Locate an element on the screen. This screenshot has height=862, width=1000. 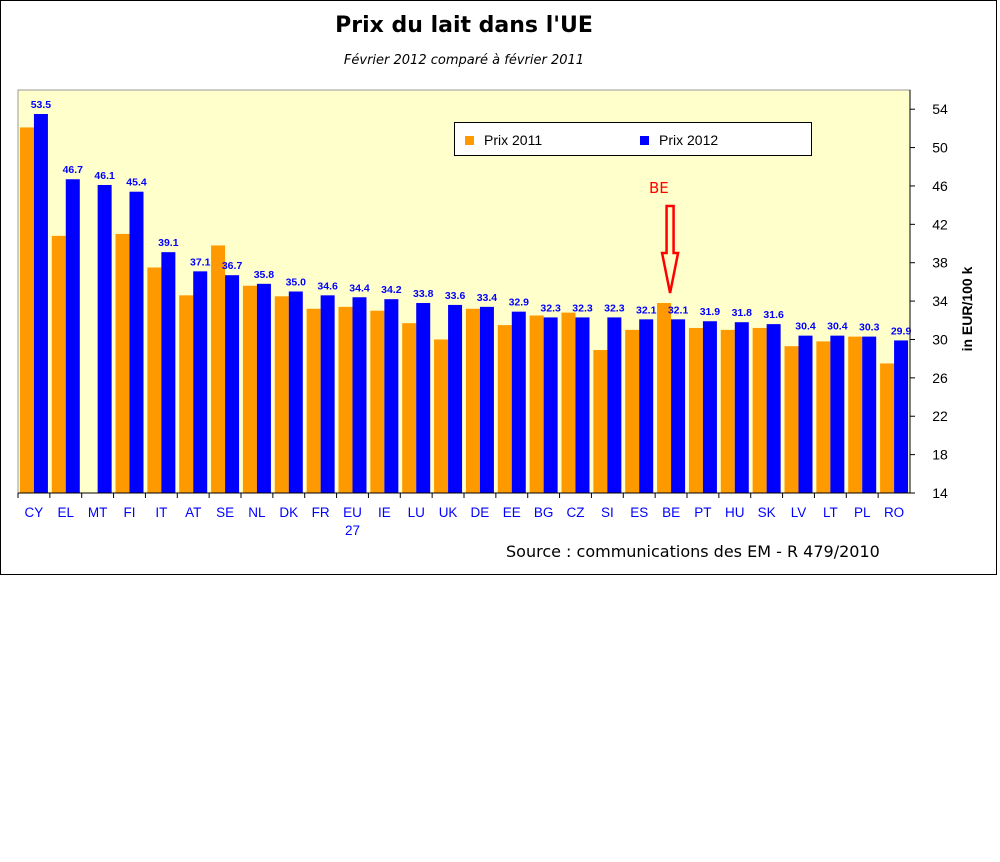
value-label-ee: 32.9 is located at coordinates (519, 303).